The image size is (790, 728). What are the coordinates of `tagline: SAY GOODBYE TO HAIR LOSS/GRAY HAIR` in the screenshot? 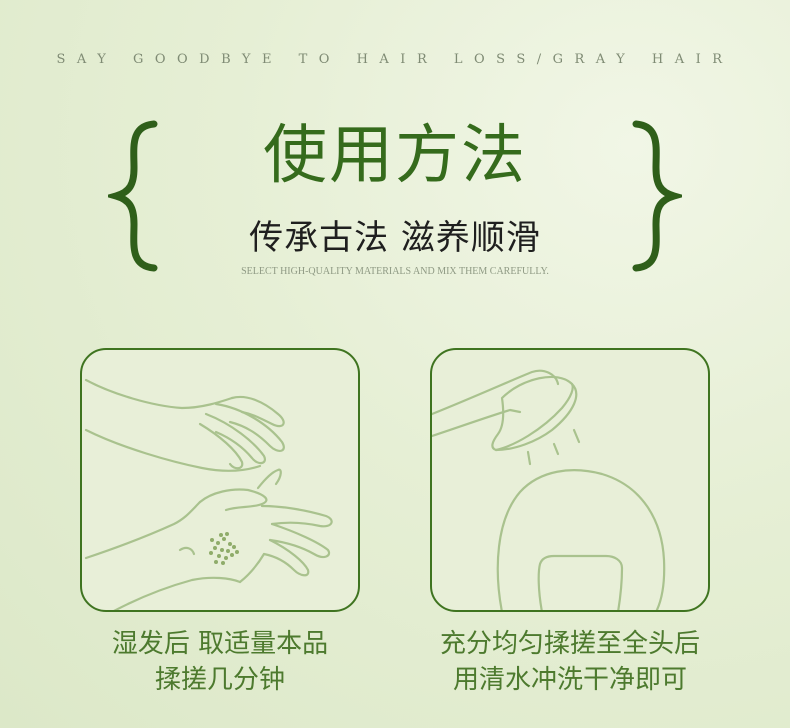 It's located at (395, 59).